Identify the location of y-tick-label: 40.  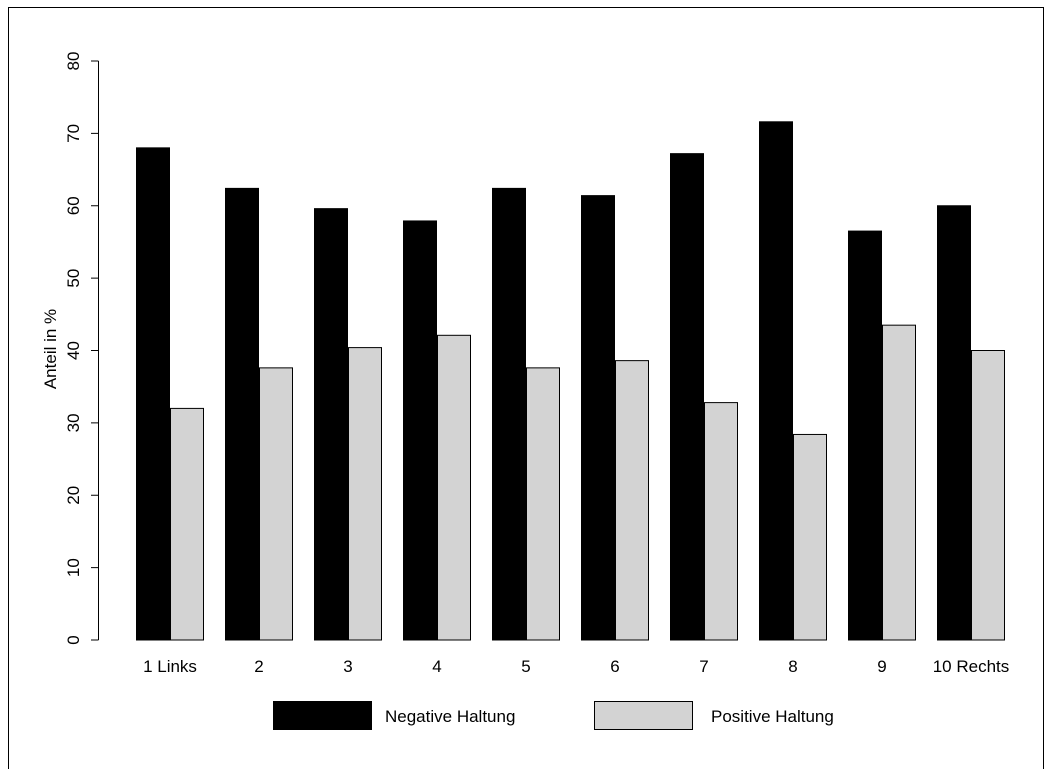
(73, 350).